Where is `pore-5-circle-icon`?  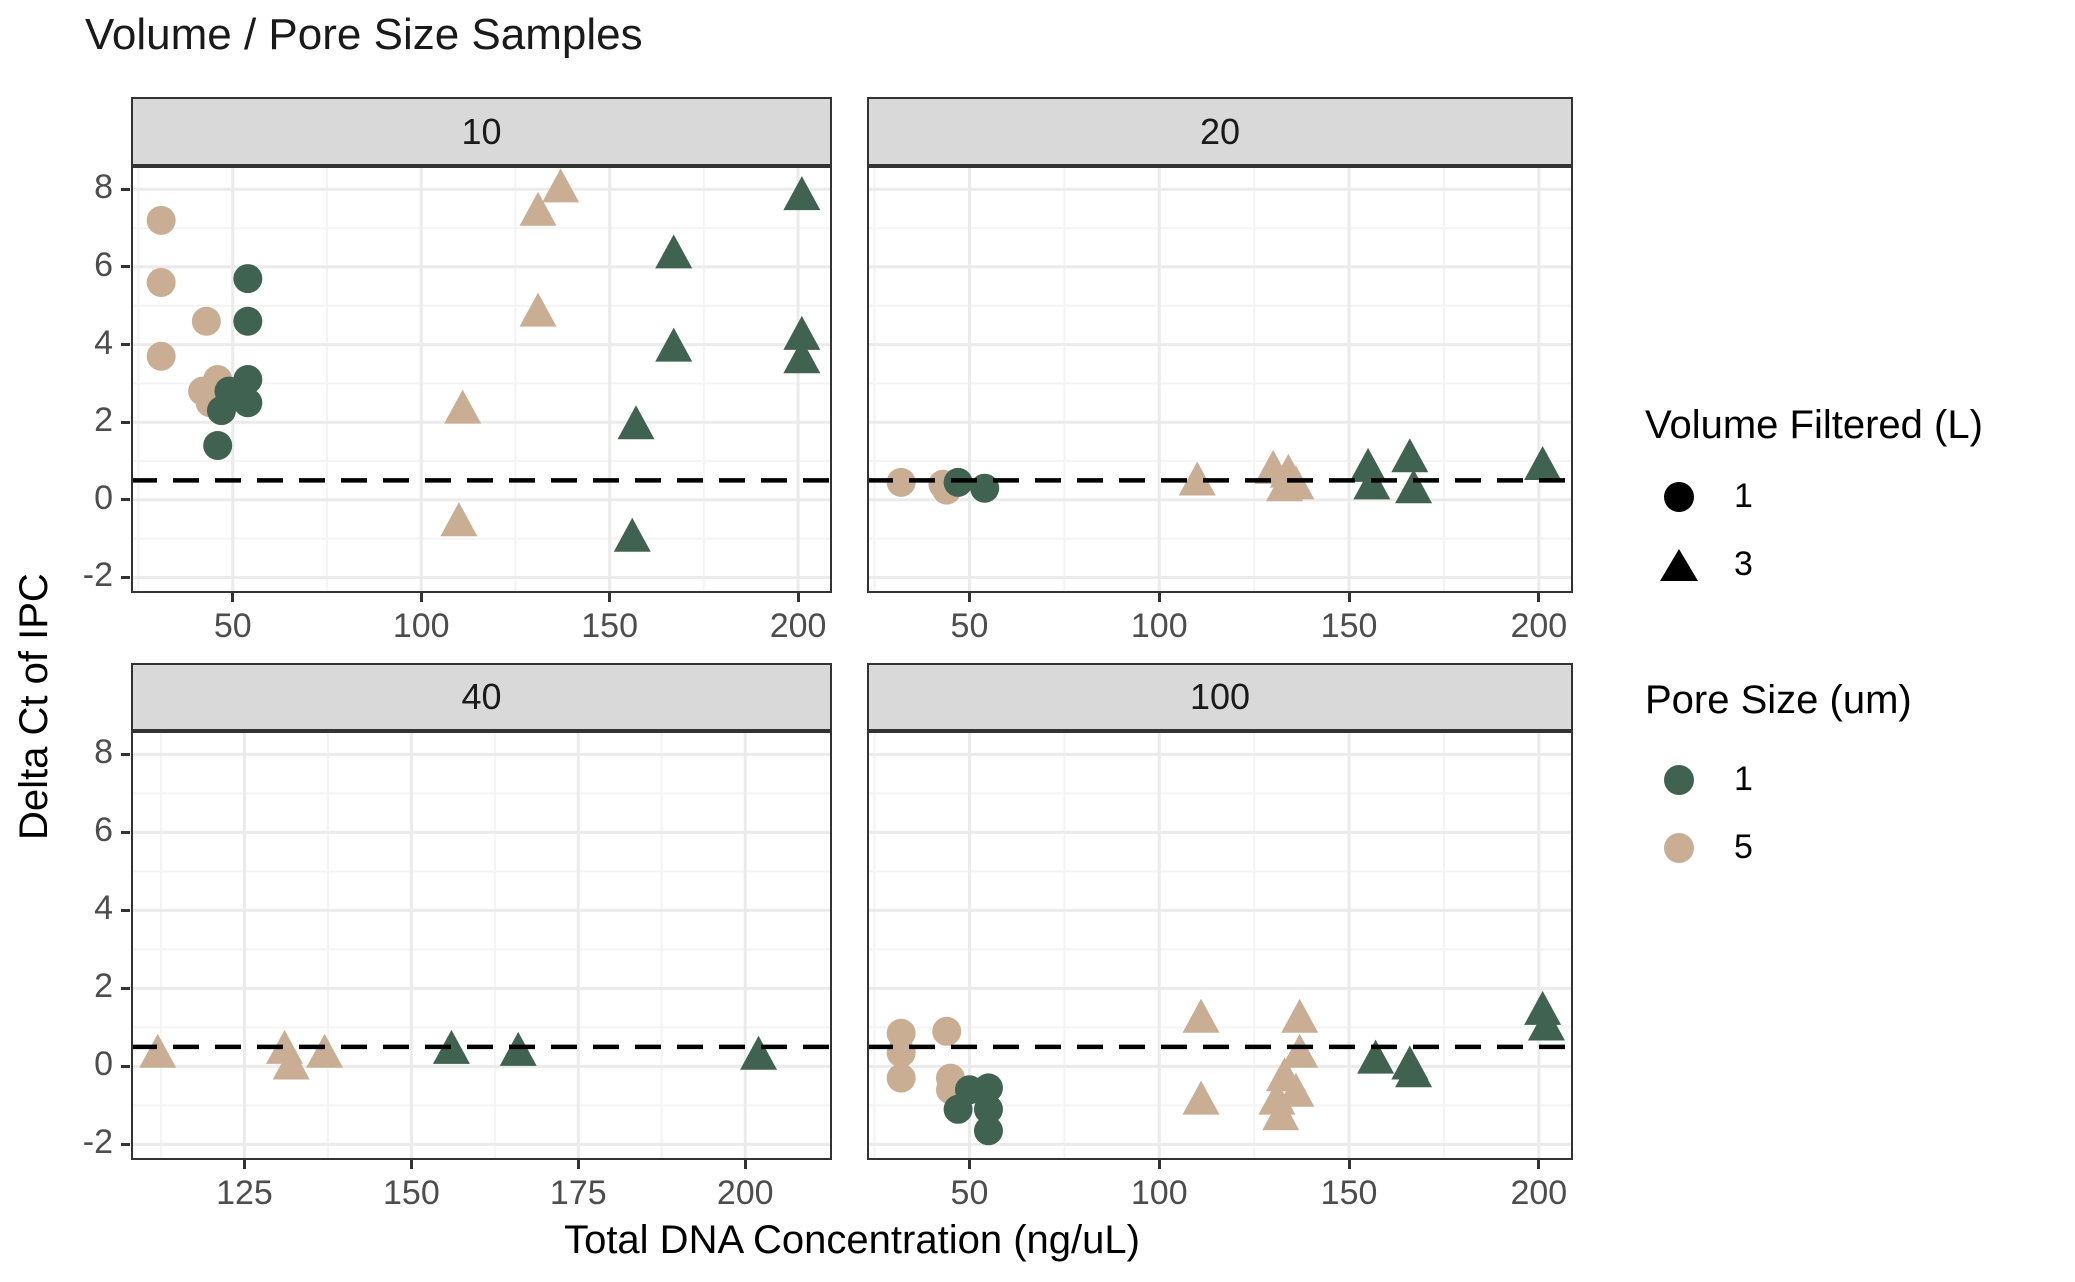
pore-5-circle-icon is located at coordinates (1679, 847).